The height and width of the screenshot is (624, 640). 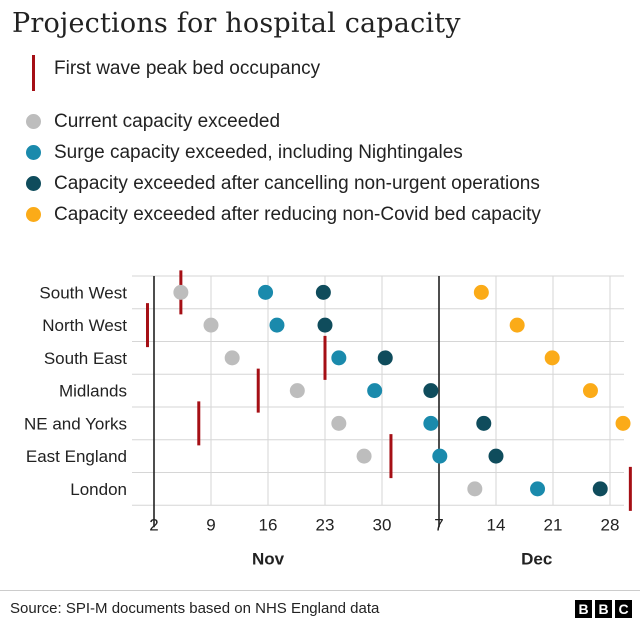 What do you see at coordinates (210, 524) in the screenshot?
I see `x-tick-label: 9` at bounding box center [210, 524].